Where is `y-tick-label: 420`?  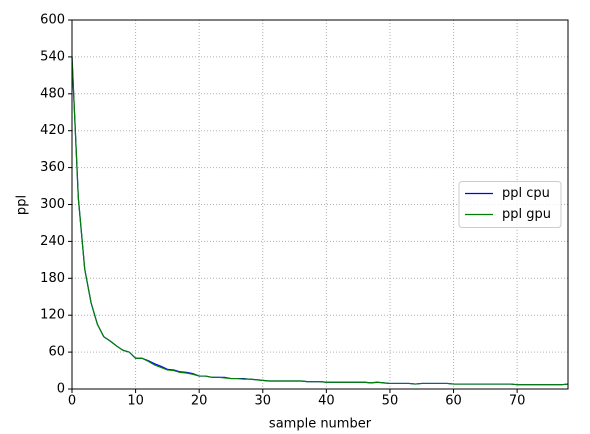
y-tick-label: 420 is located at coordinates (52, 130).